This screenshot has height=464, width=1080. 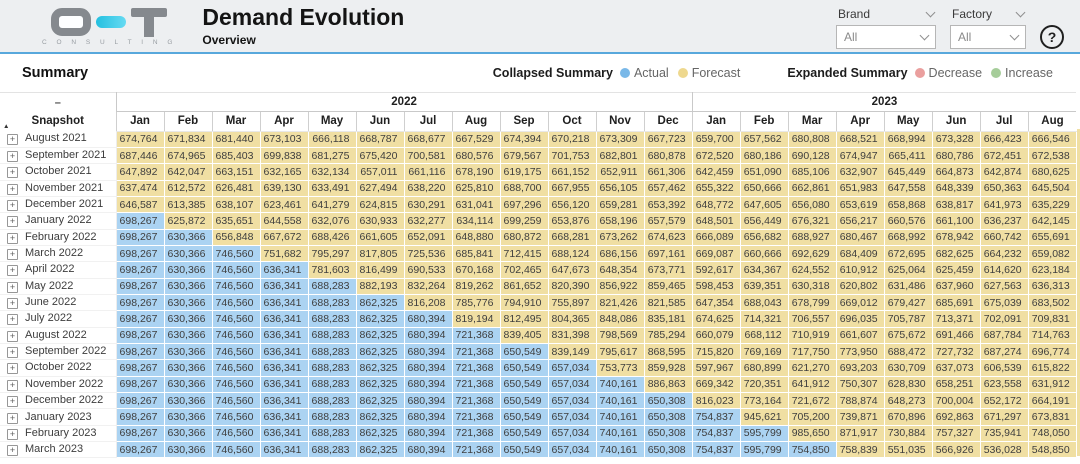 I want to click on month-column-header: Dec, so click(x=668, y=121).